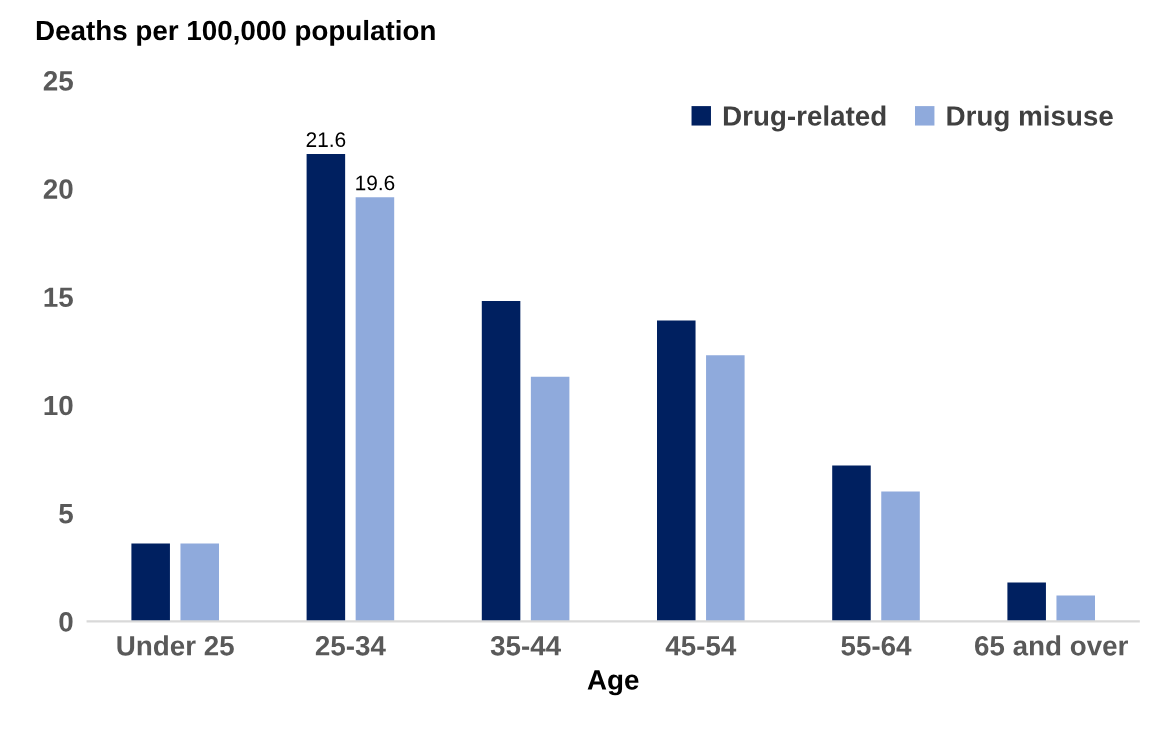 This screenshot has height=731, width=1168. Describe the element at coordinates (326, 140) in the screenshot. I see `data-label: 21.6` at that location.